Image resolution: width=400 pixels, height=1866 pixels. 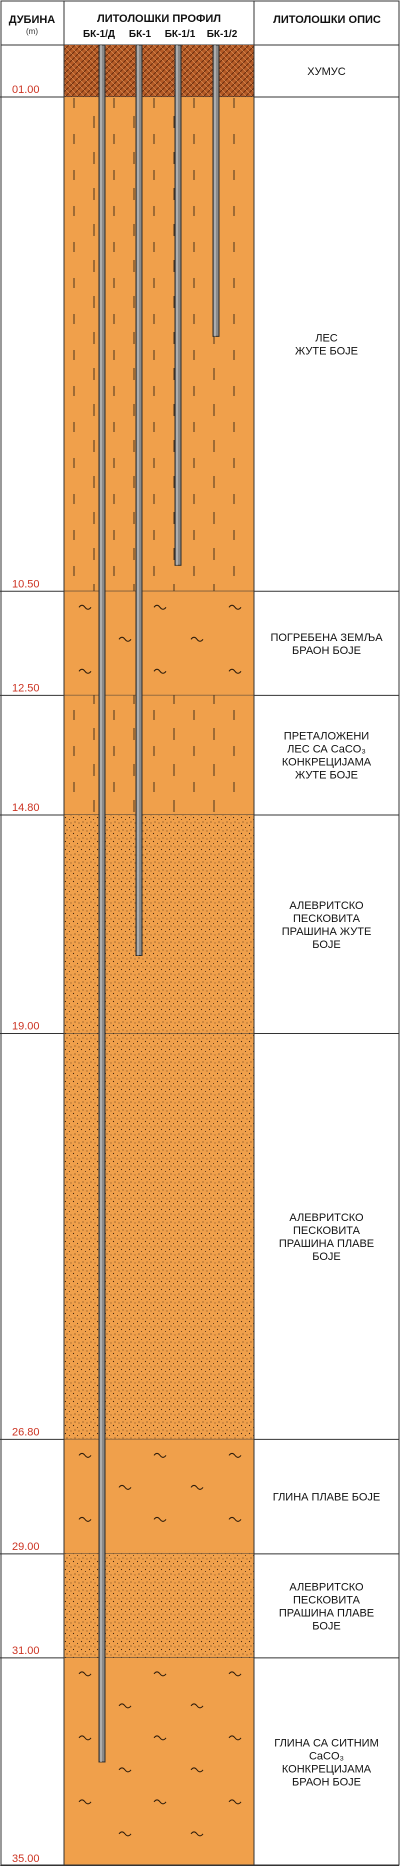 What do you see at coordinates (326, 1743) in the screenshot?
I see `layer-description-line: ГЛИНА СА СИТНИМ` at bounding box center [326, 1743].